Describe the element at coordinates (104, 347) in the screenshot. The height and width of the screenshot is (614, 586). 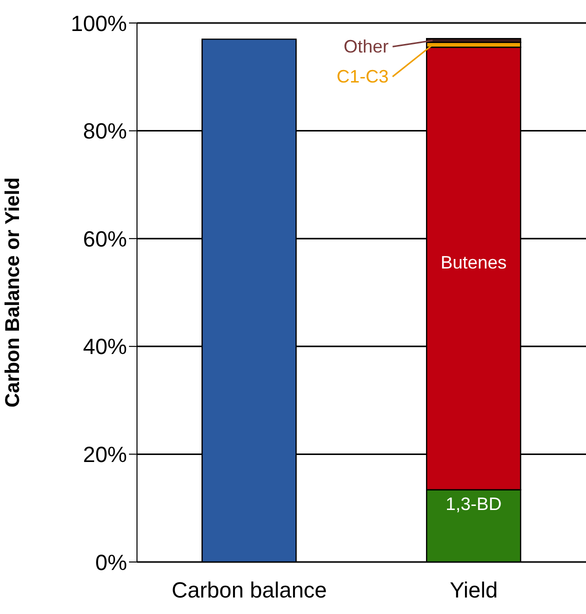
I see `y-tick-label: 40%` at that location.